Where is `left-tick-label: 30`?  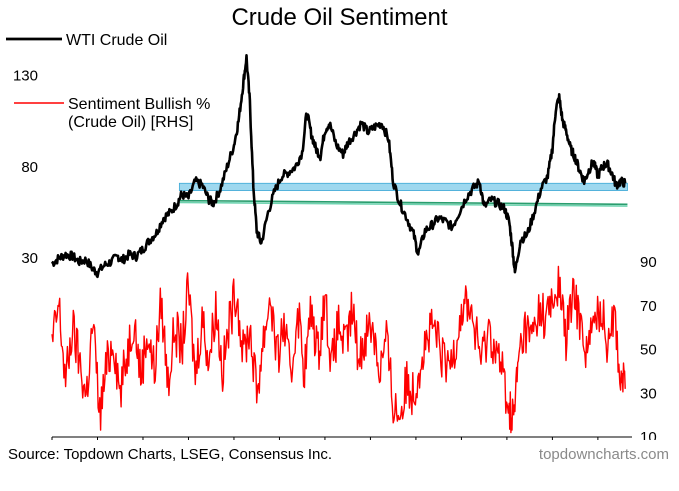
left-tick-label: 30 is located at coordinates (29, 258).